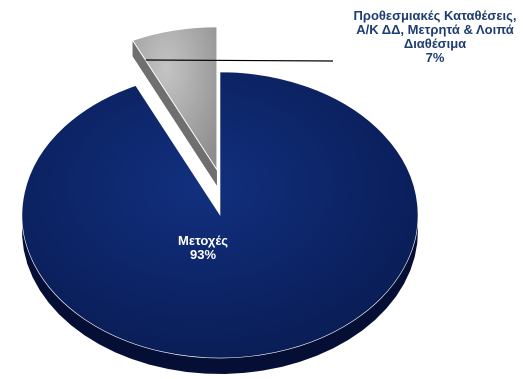  Describe the element at coordinates (435, 57) in the screenshot. I see `percent-label: 7%` at that location.